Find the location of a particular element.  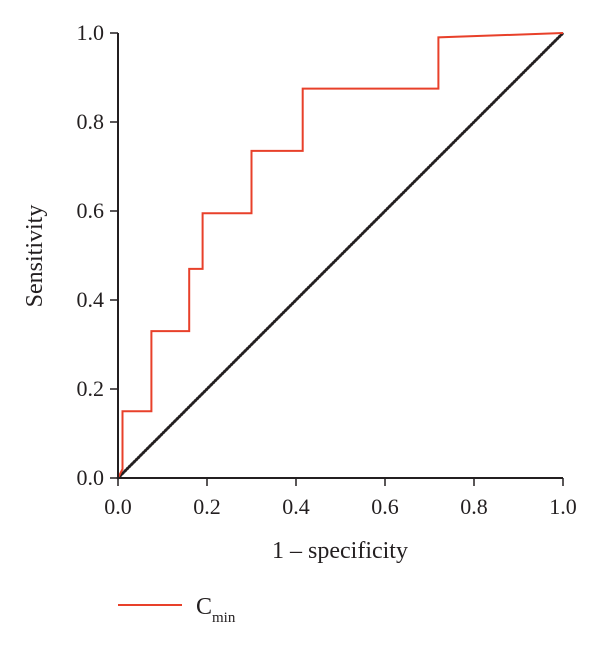

y-tick-label: 1.0 is located at coordinates (91, 32).